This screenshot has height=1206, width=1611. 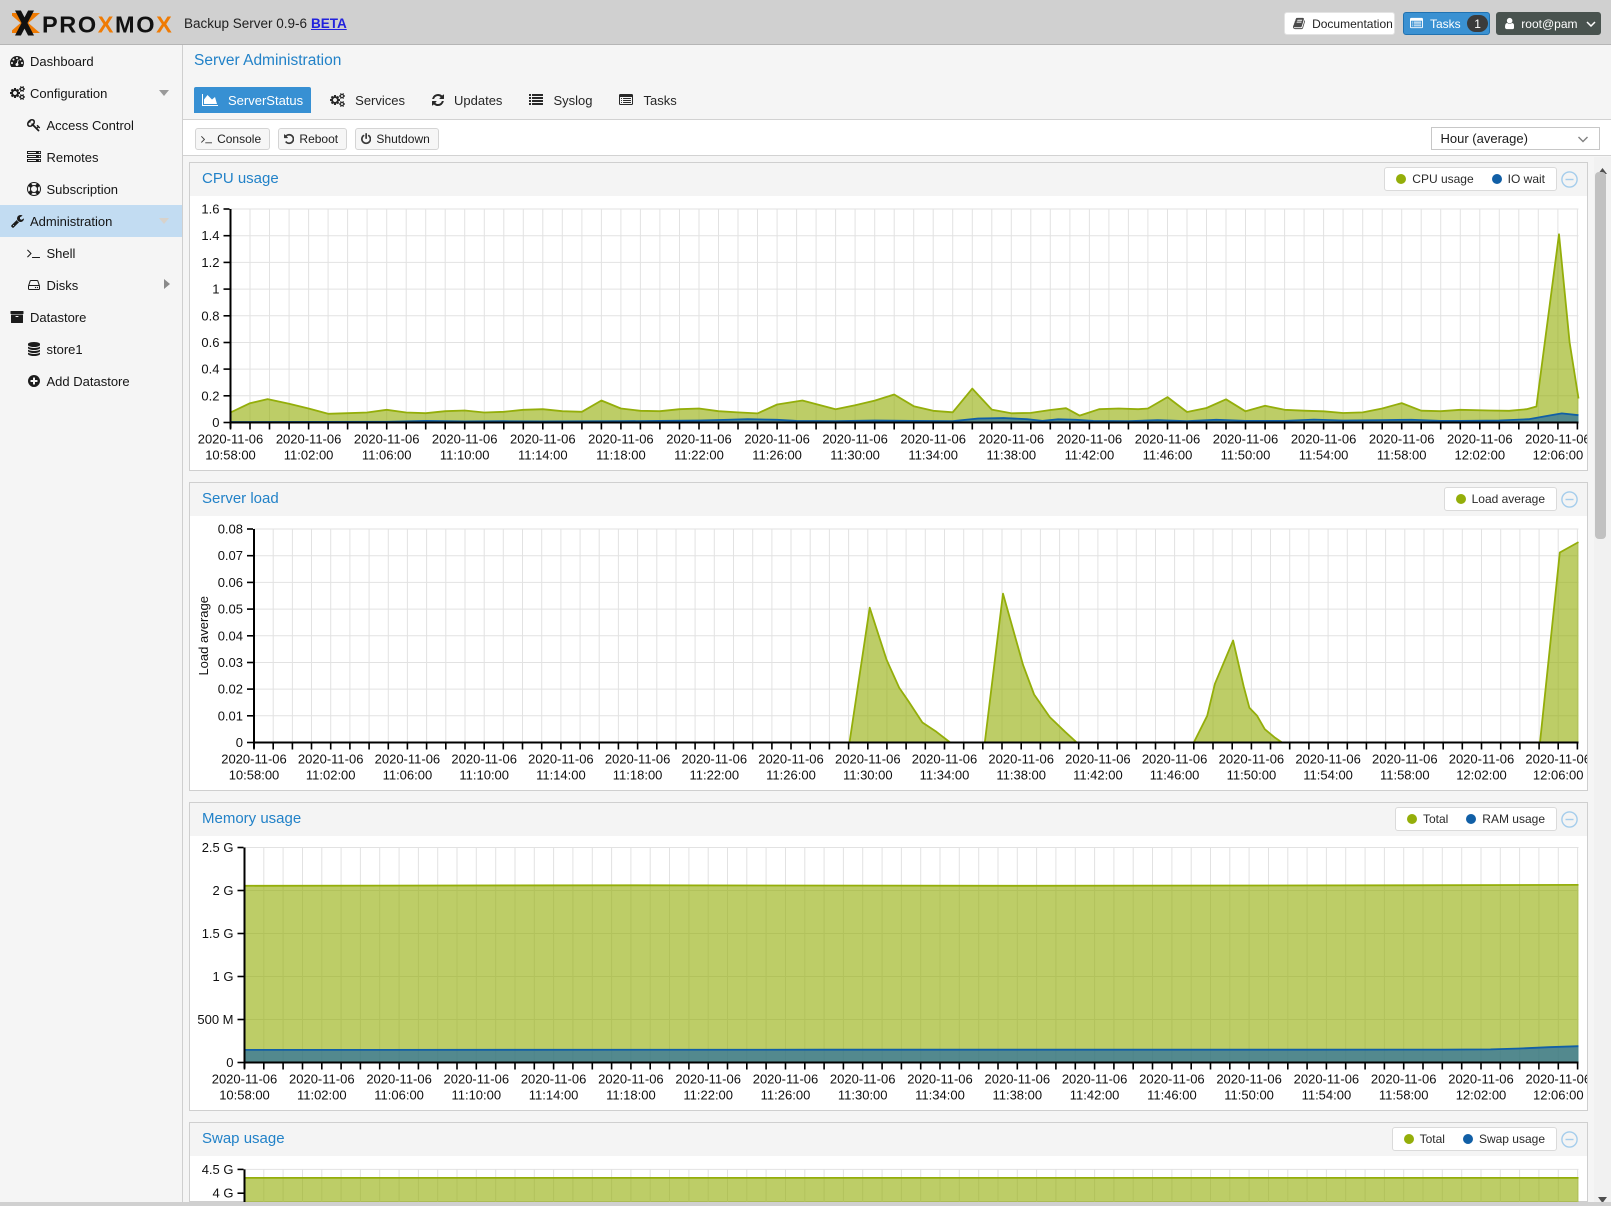 I want to click on svg-text: 0.07, so click(x=230, y=555).